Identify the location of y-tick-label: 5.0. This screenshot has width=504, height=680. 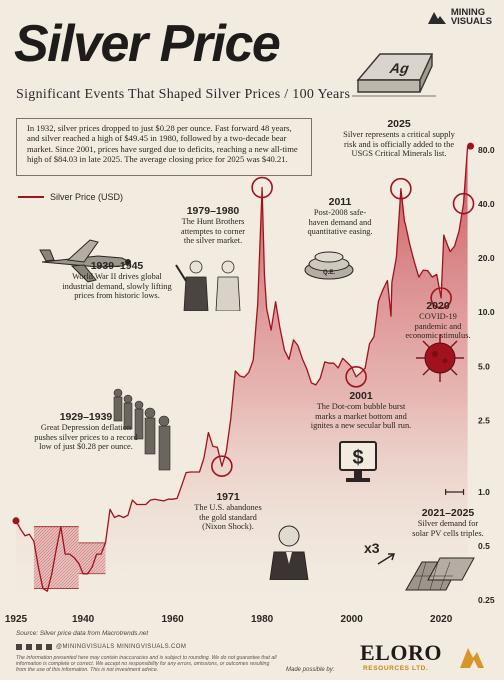
(484, 366).